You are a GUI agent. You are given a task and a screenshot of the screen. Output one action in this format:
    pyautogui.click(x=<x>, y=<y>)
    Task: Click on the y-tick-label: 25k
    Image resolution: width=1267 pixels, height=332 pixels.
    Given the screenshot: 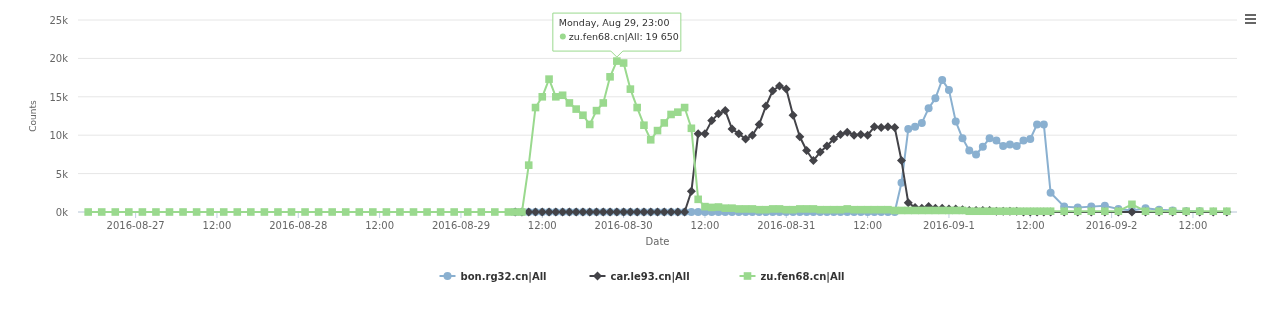 What is the action you would take?
    pyautogui.click(x=59, y=20)
    